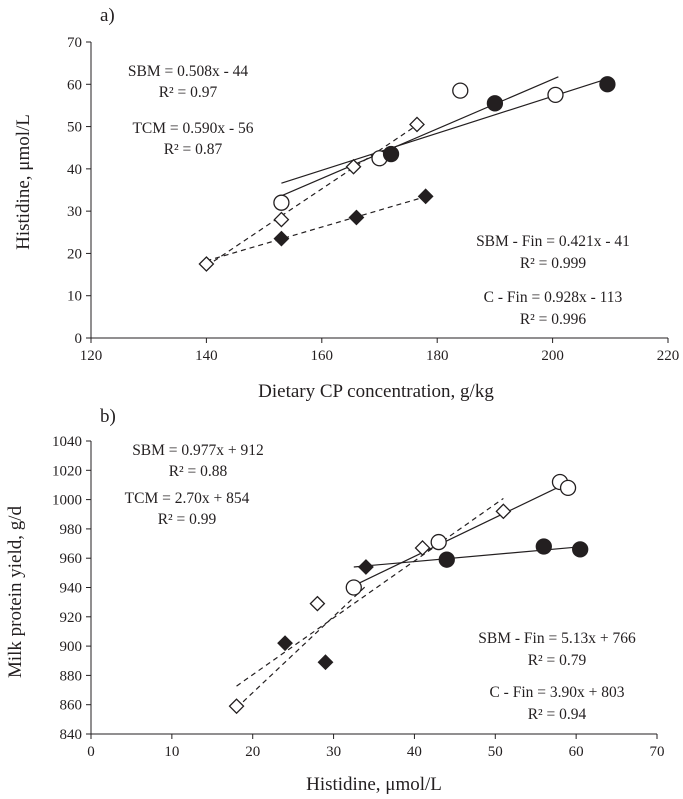 The width and height of the screenshot is (683, 799). What do you see at coordinates (192, 128) in the screenshot?
I see `panel-a-tcm-equation: TCM = 0.590x - 56` at bounding box center [192, 128].